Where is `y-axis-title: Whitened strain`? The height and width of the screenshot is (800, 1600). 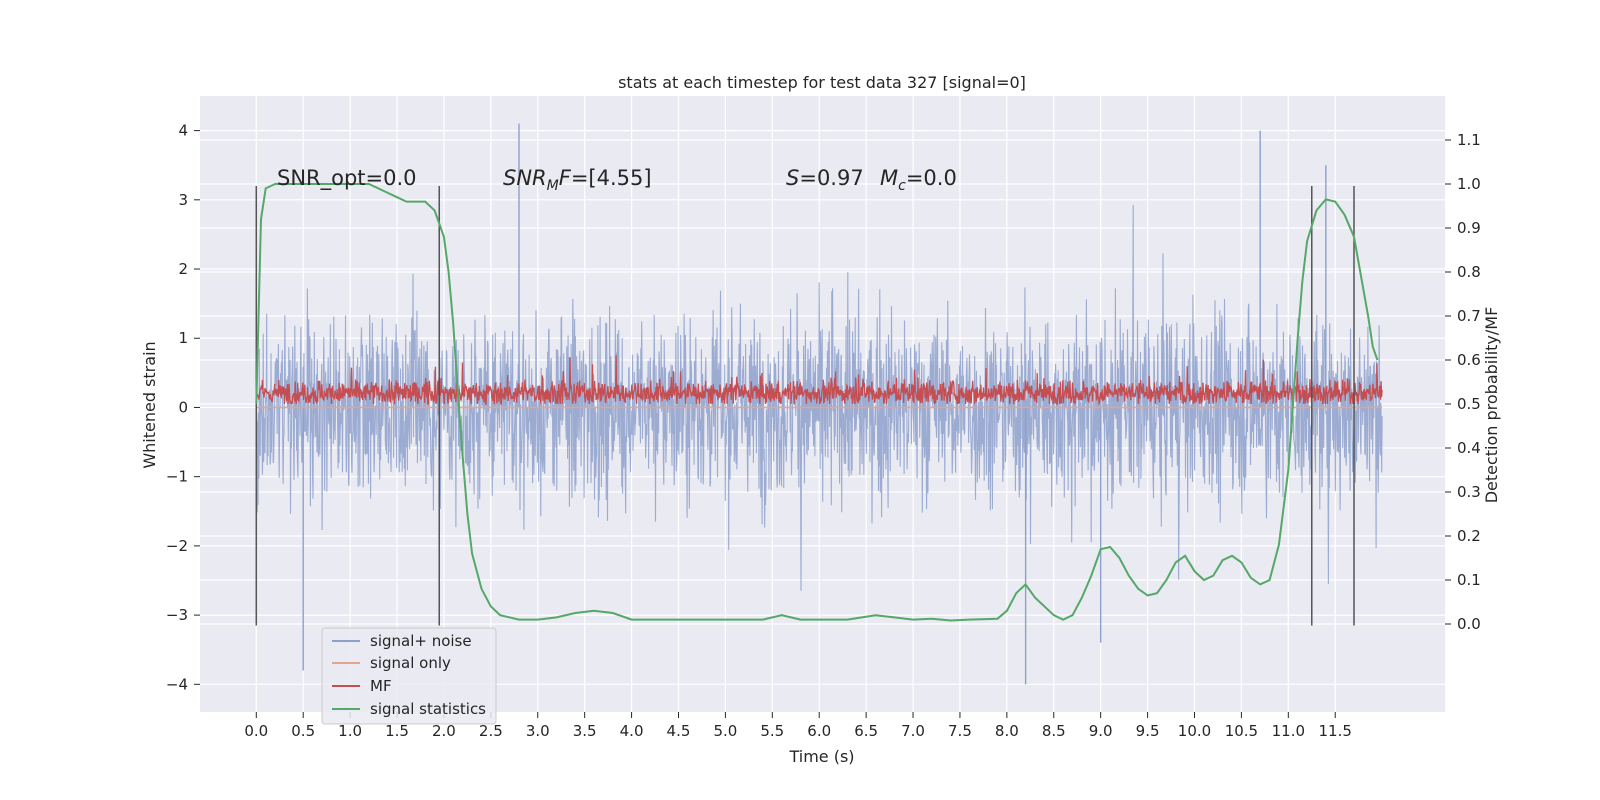 y-axis-title: Whitened strain is located at coordinates (149, 404).